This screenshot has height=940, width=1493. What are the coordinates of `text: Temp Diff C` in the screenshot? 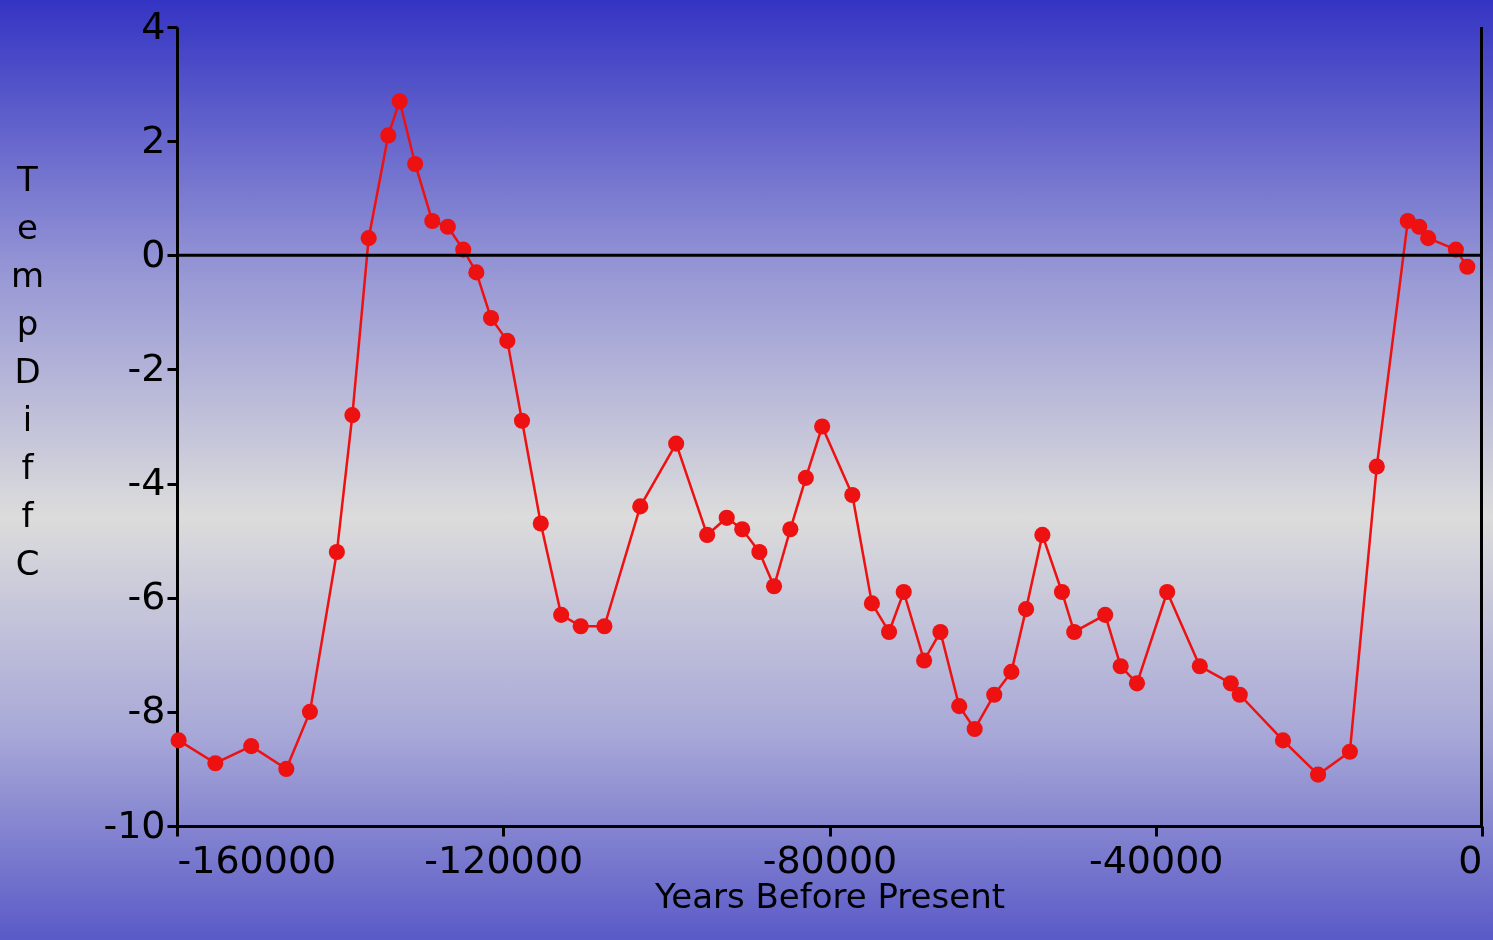 It's located at (27, 370).